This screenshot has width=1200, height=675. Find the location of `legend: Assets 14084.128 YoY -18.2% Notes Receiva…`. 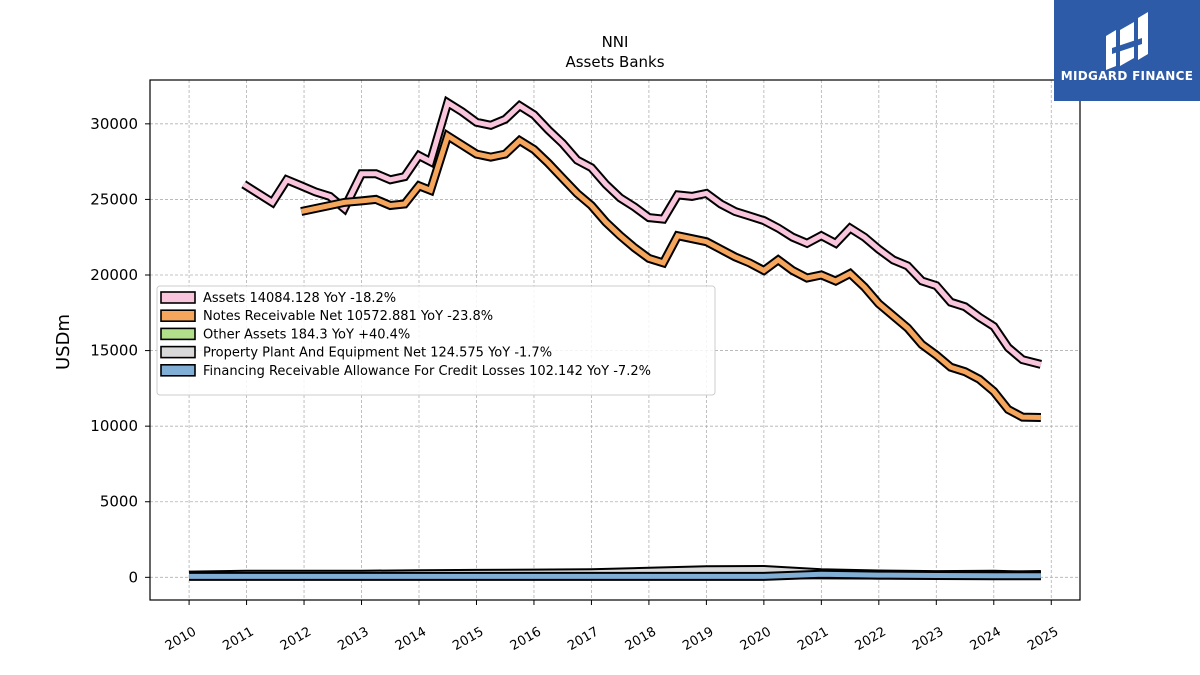

legend: Assets 14084.128 YoY -18.2% Notes Receiva… is located at coordinates (436, 340).